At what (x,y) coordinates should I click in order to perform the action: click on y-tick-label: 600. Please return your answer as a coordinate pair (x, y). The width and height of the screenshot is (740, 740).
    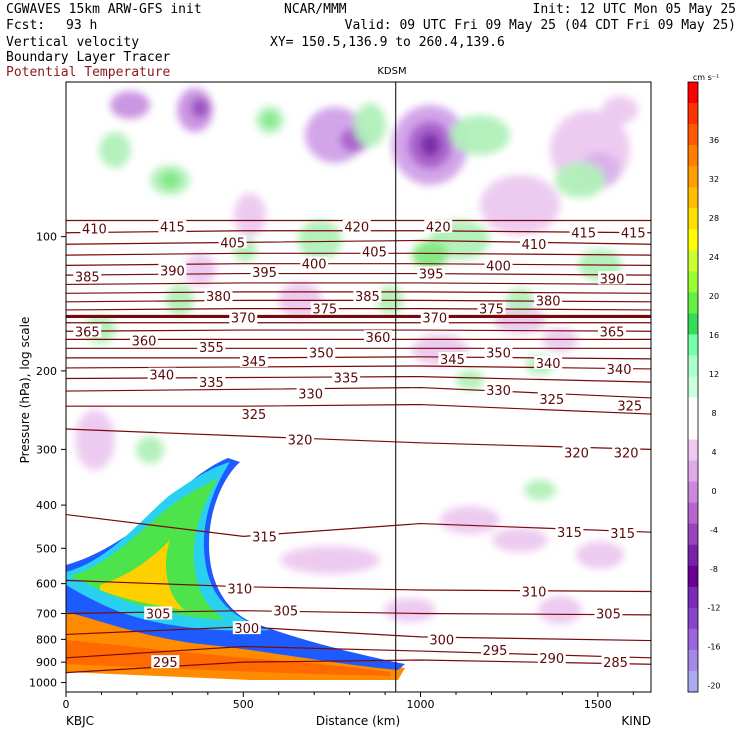
    Looking at the image, I should click on (46, 584).